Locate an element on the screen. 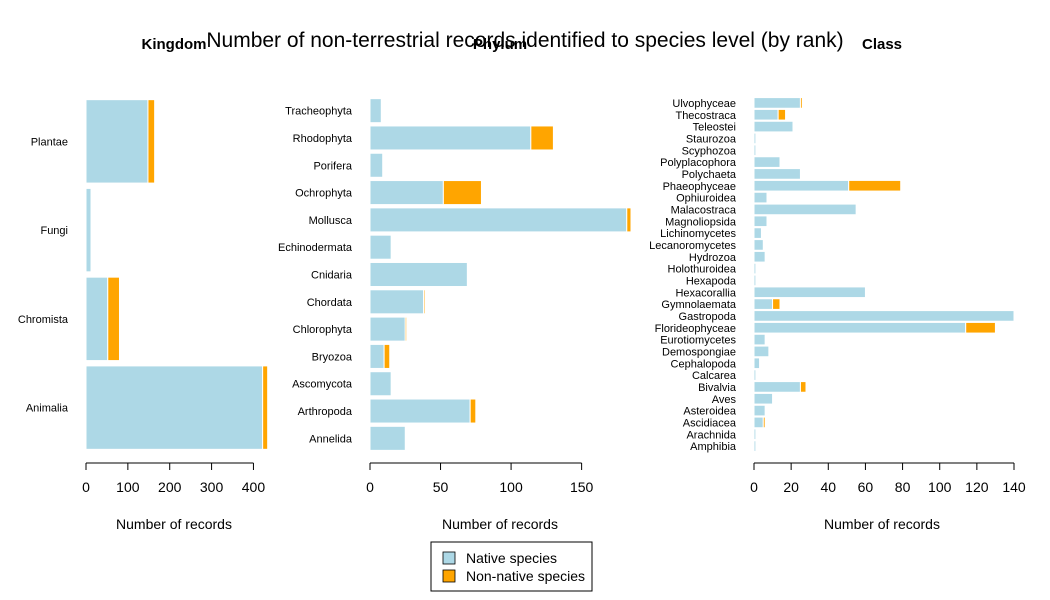 The height and width of the screenshot is (600, 1050). bar-lecanoromycetes-native is located at coordinates (758, 245).